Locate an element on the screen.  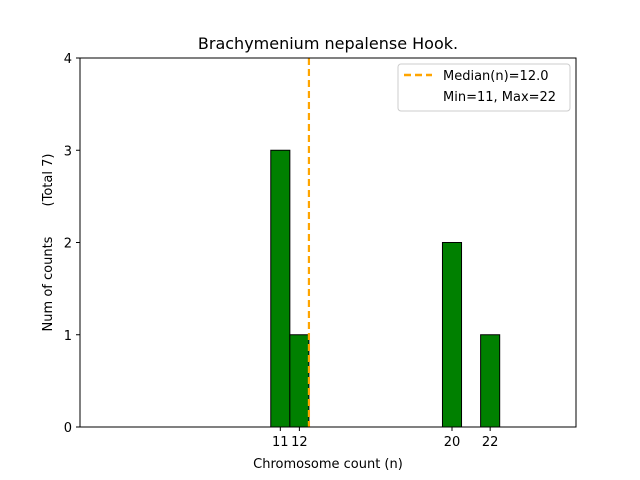
y-tick-label-4: 4 is located at coordinates (68, 59).